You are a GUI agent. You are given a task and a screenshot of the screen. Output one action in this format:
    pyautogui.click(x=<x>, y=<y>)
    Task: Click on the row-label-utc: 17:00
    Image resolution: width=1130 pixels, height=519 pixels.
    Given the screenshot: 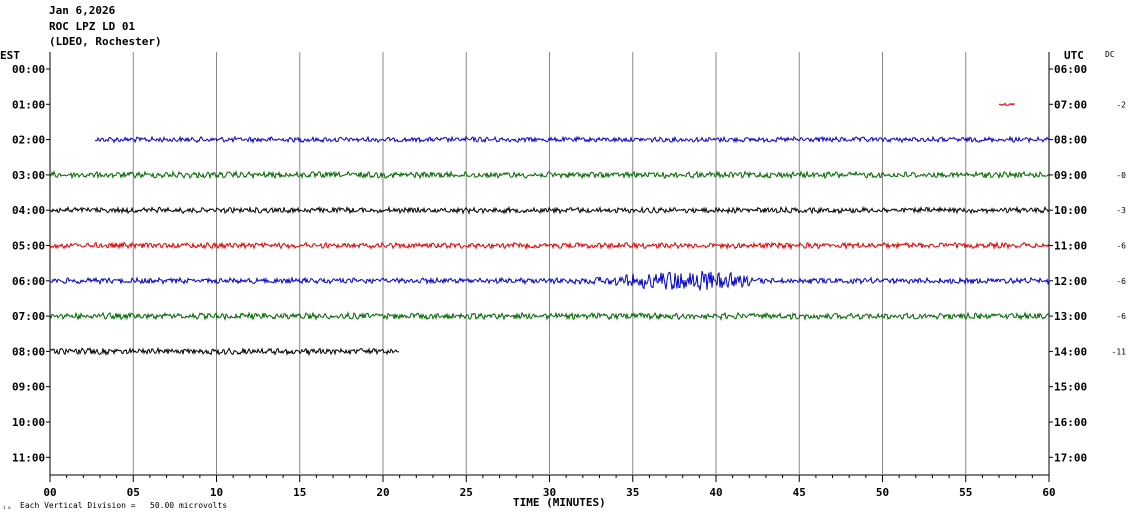 What is the action you would take?
    pyautogui.click(x=1070, y=457)
    